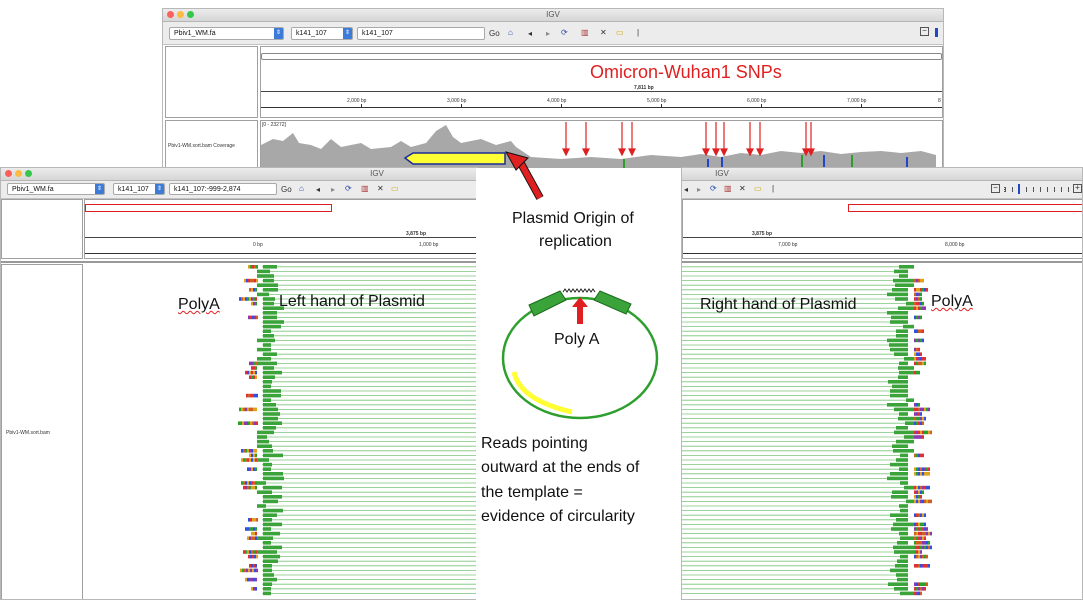 The image size is (1083, 600). I want to click on ideogram-highlight, so click(965, 208).